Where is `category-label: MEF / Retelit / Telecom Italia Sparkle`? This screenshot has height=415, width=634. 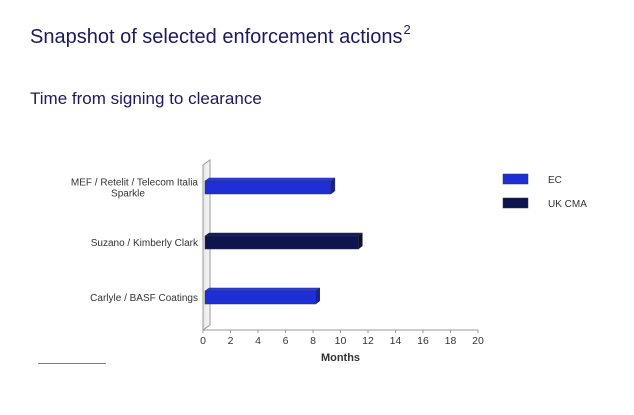 category-label: MEF / Retelit / Telecom Italia Sparkle is located at coordinates (135, 189).